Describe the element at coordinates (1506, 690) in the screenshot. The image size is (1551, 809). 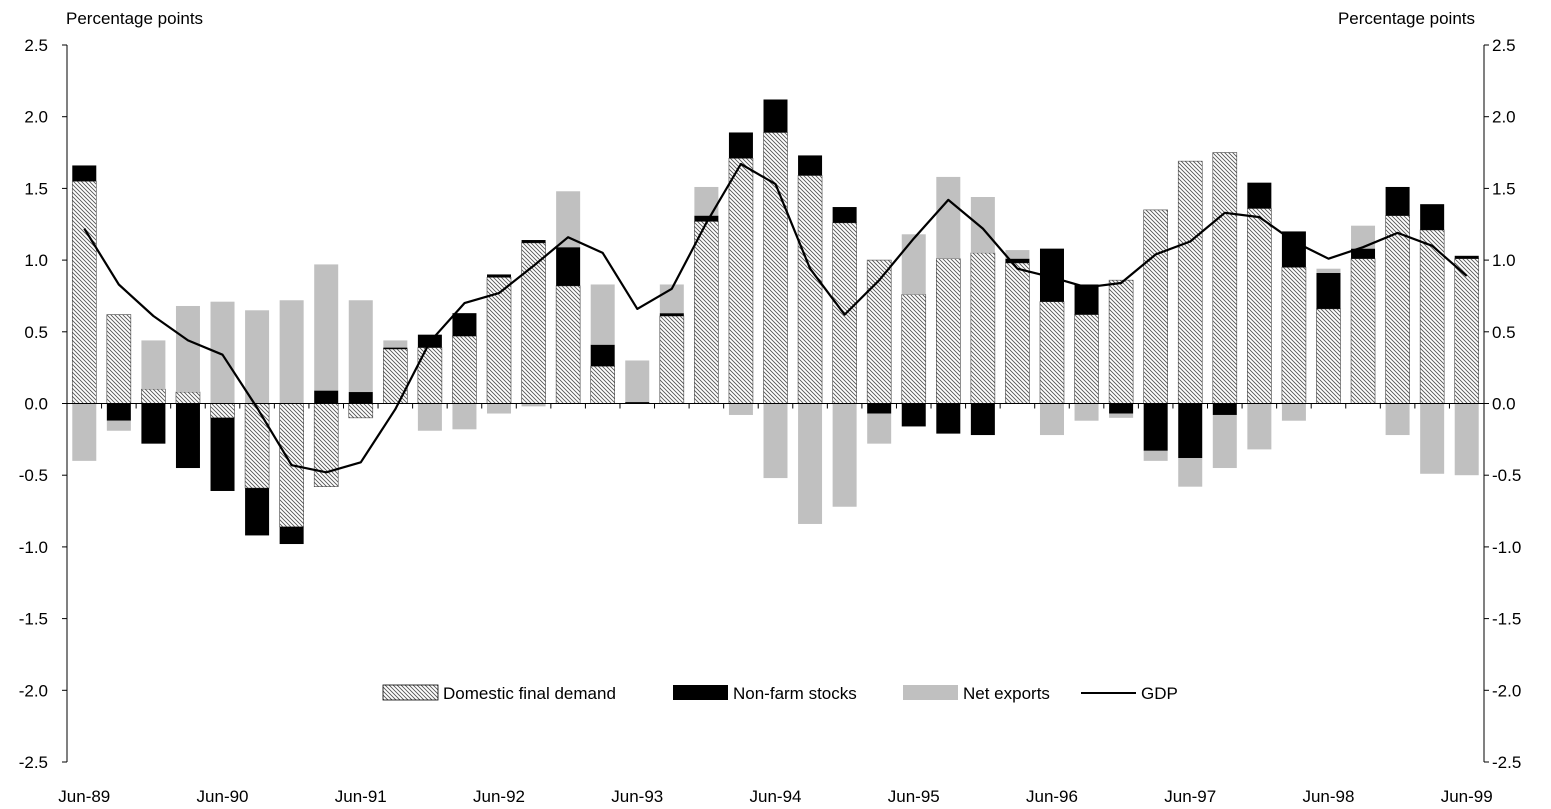
I see `y-tick-label-right: -2.0` at that location.